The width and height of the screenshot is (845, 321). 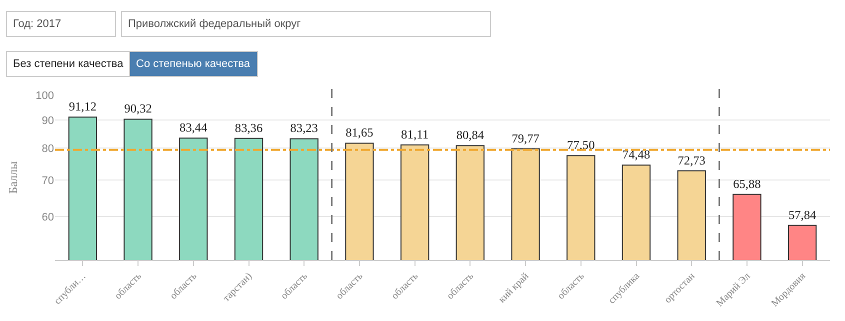 I want to click on text: Год: 2017, so click(x=37, y=24).